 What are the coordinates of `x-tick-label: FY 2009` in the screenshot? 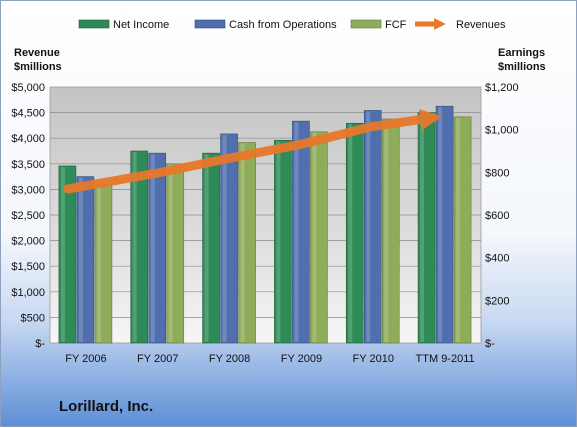 It's located at (301, 359).